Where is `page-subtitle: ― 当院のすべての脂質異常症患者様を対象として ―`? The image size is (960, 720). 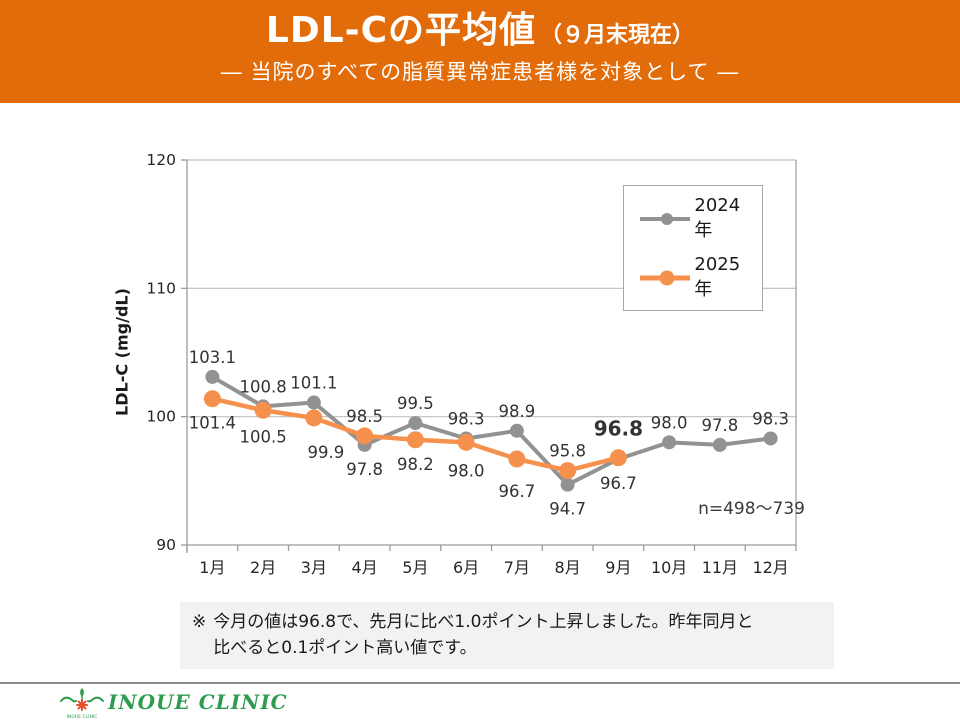
page-subtitle: ― 当院のすべての脂質異常症患者様を対象として ― is located at coordinates (480, 72).